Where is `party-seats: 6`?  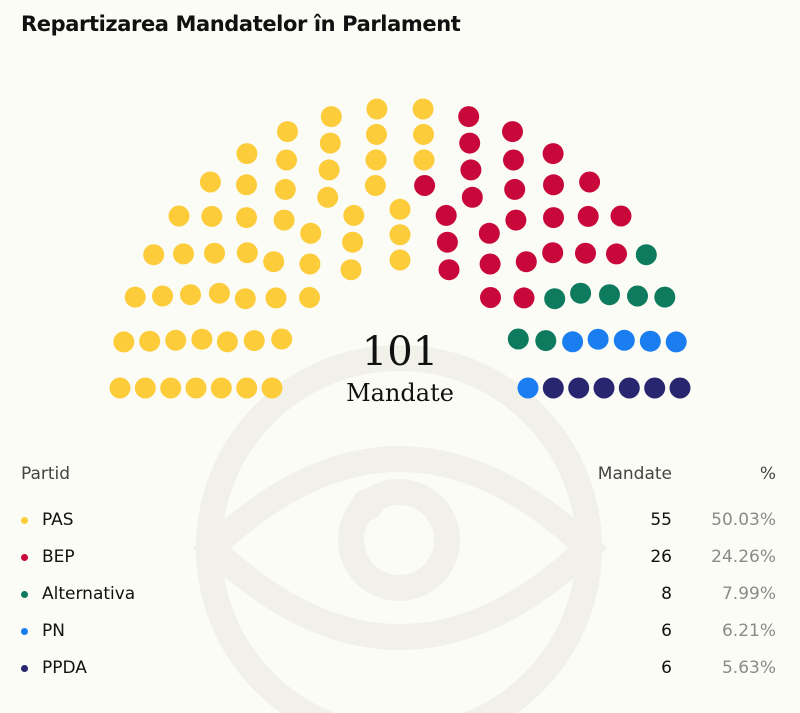 party-seats: 6 is located at coordinates (666, 668).